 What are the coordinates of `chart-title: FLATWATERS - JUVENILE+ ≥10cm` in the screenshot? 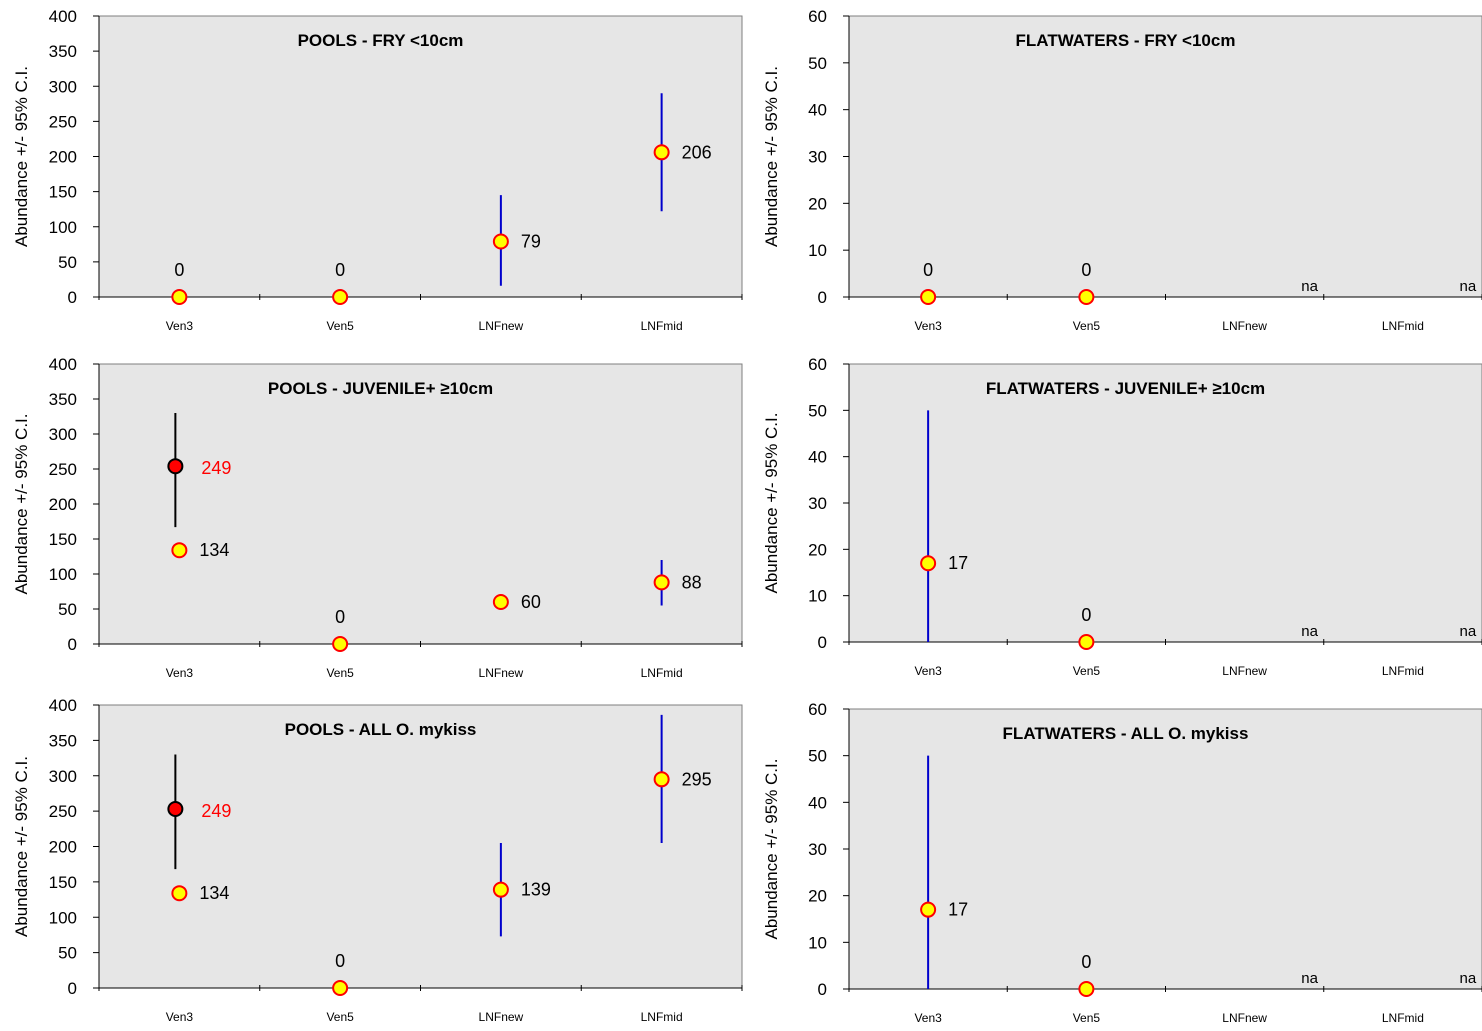 It's located at (1125, 388).